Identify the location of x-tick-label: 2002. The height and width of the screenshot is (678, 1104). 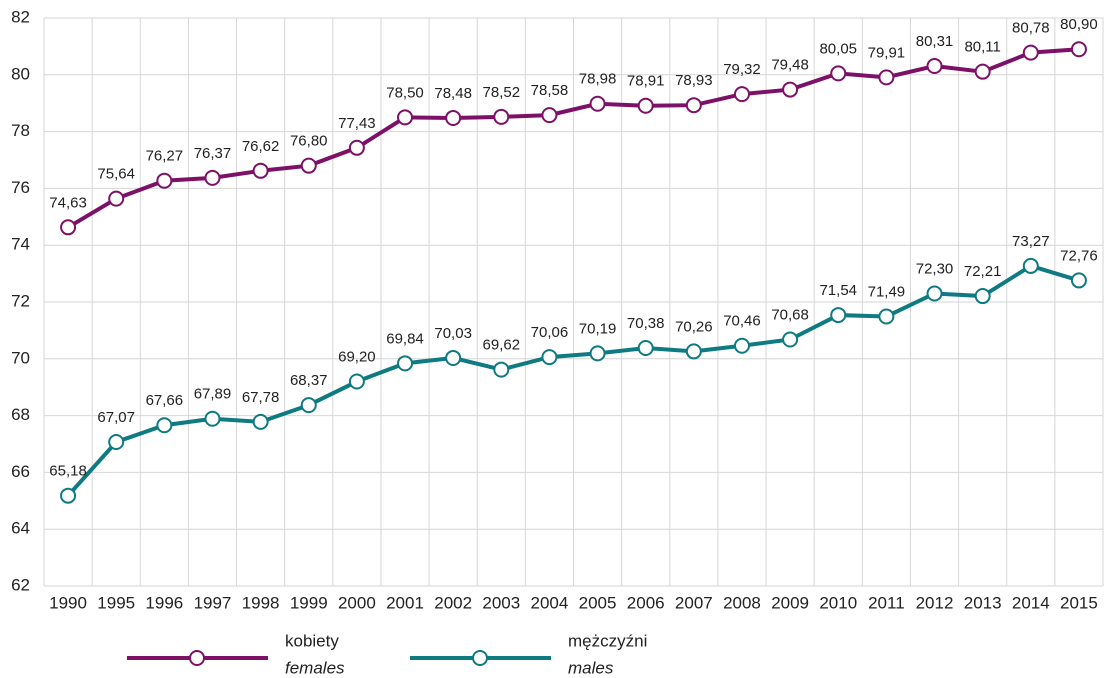
(453, 602).